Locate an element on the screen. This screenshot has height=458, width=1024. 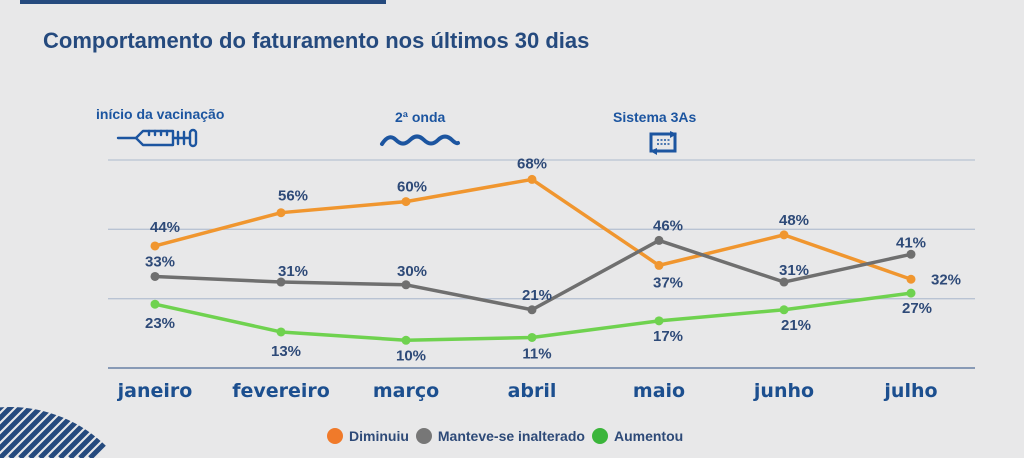
data-label: 60% is located at coordinates (412, 187).